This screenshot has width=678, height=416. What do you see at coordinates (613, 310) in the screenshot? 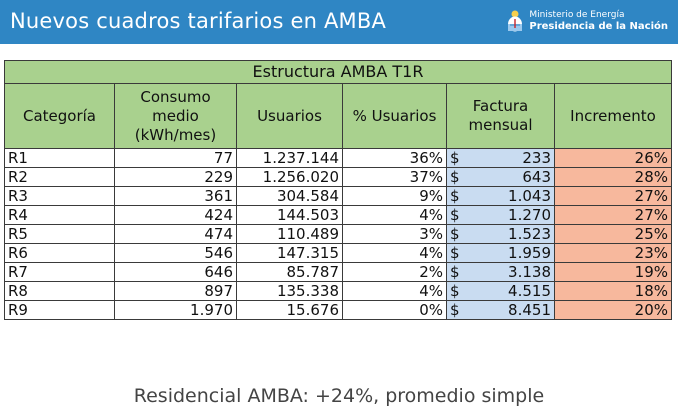
I see `increase-cell: 20%` at bounding box center [613, 310].